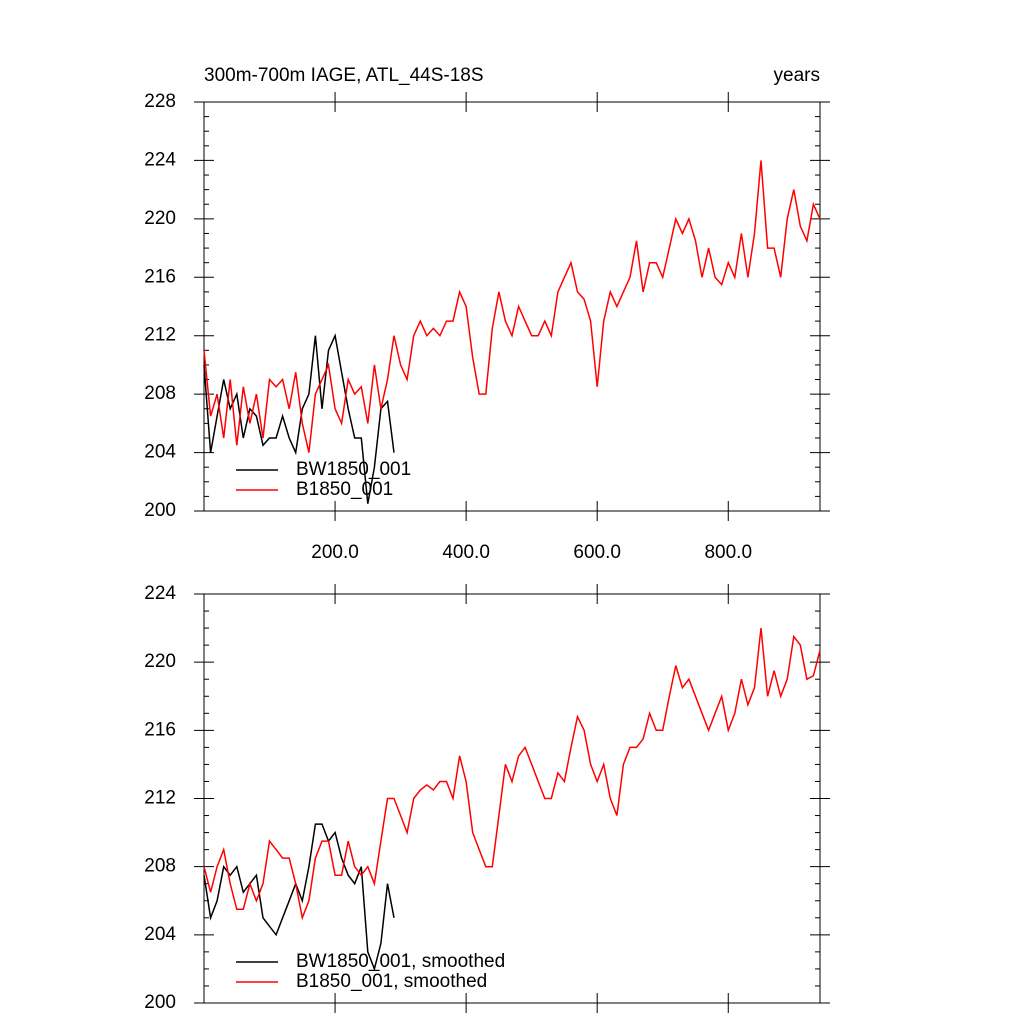 The image size is (1024, 1024). What do you see at coordinates (797, 75) in the screenshot?
I see `units-label: years` at bounding box center [797, 75].